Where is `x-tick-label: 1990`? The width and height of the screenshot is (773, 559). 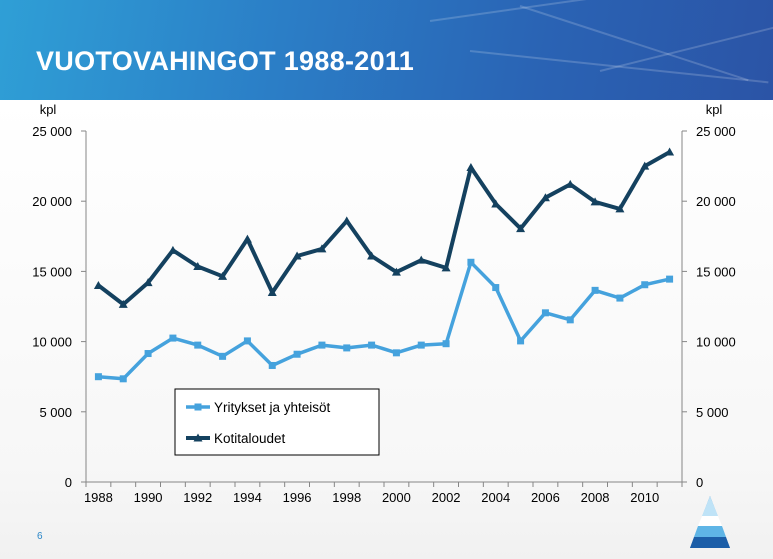
x-tick-label: 1990 is located at coordinates (148, 497).